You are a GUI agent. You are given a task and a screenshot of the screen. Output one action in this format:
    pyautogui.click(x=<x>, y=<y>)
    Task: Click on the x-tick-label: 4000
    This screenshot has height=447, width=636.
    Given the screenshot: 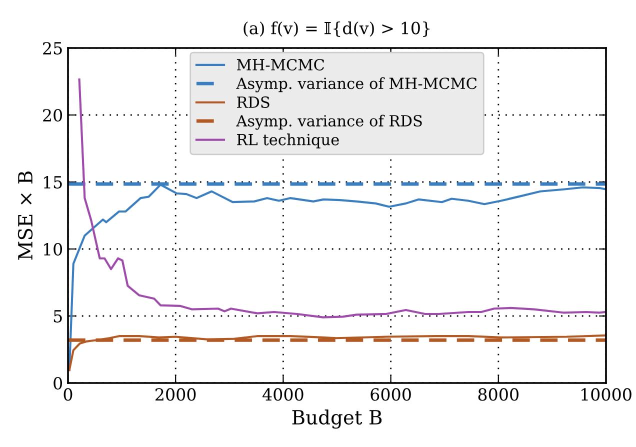 What is the action you would take?
    pyautogui.click(x=283, y=394)
    